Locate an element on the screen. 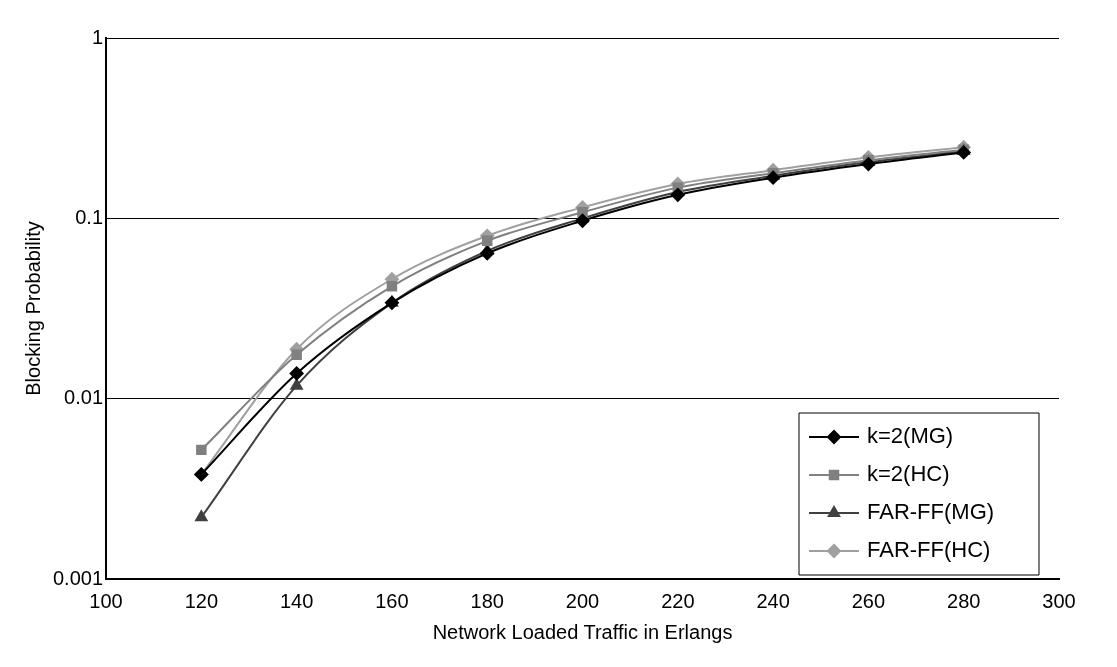 This screenshot has height=667, width=1117. legend-label: FAR-FF(MG) is located at coordinates (931, 512).